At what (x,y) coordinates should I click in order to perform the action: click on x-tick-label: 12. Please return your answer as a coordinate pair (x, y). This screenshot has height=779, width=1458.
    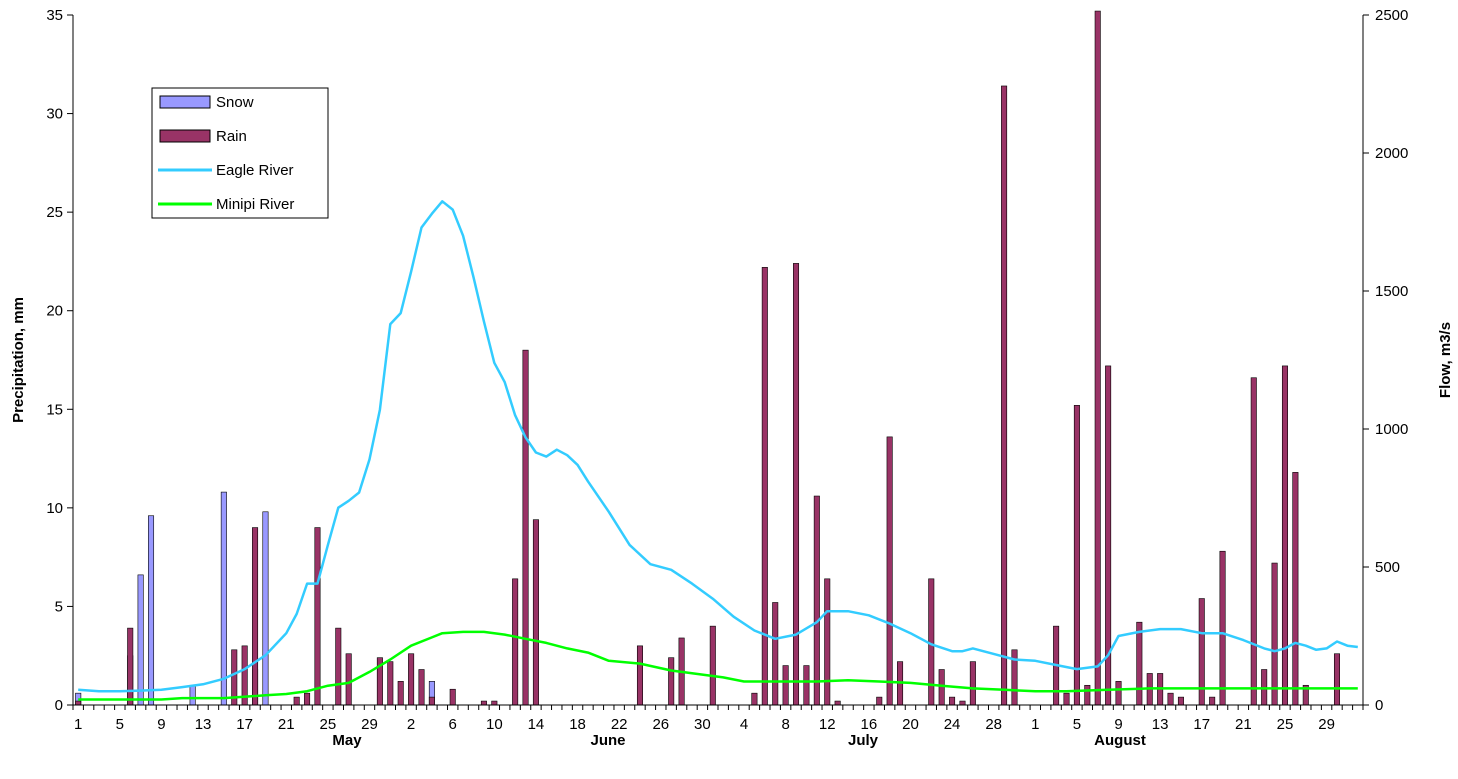
    Looking at the image, I should click on (827, 724).